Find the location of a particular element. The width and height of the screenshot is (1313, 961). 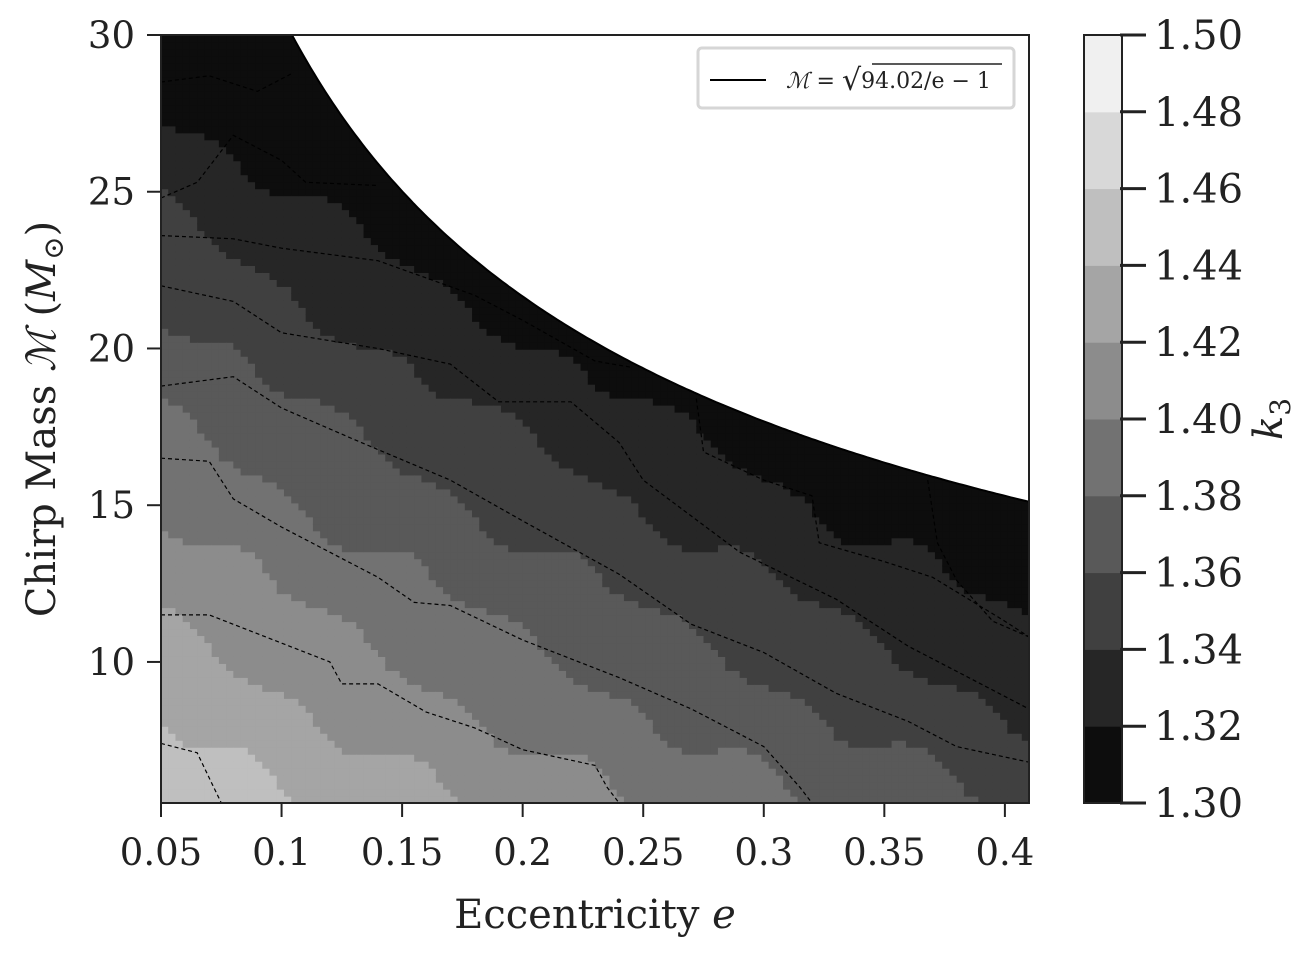

contour-cell-2020 is located at coordinates (295, 520).